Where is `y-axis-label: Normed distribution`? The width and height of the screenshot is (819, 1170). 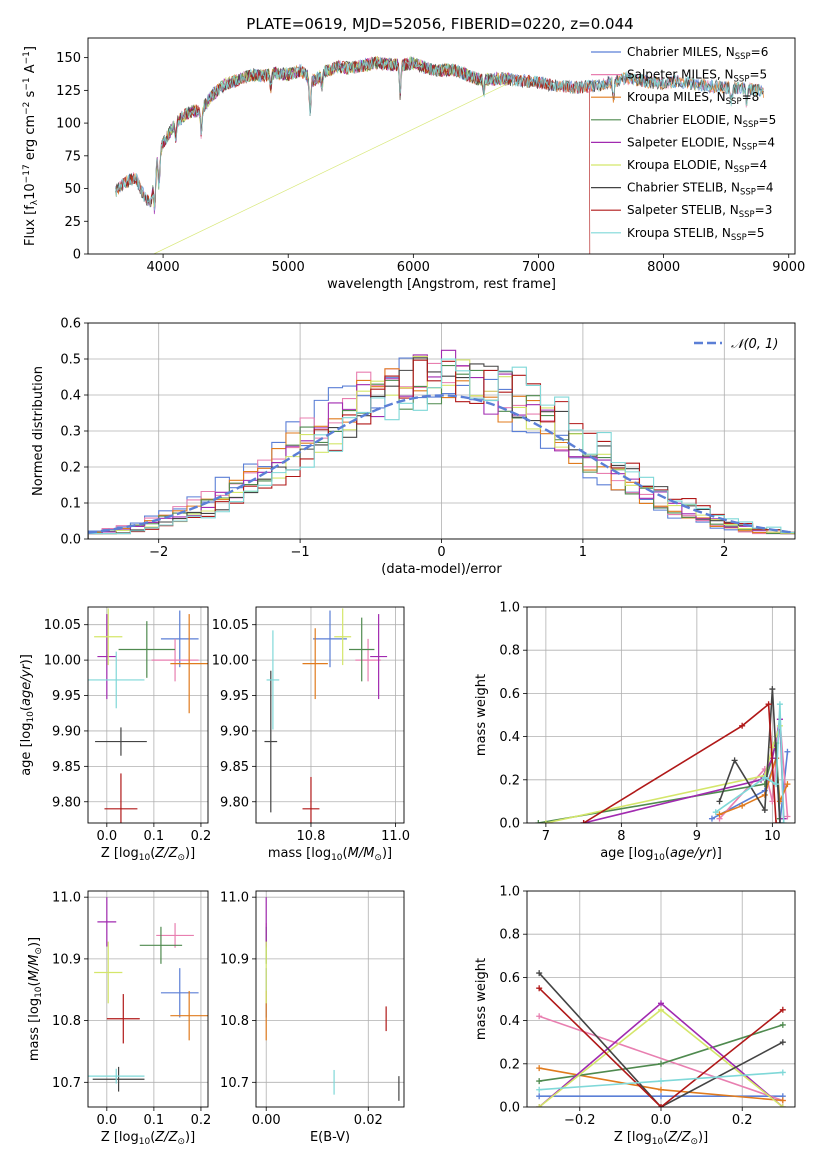 y-axis-label: Normed distribution is located at coordinates (38, 431).